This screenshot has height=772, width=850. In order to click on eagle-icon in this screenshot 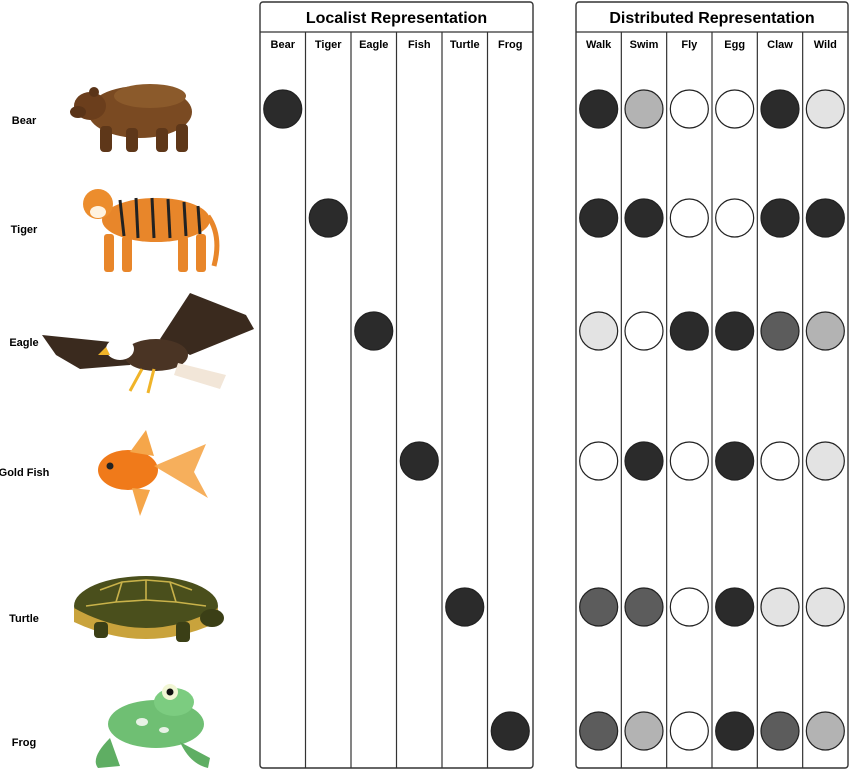, I will do `click(148, 343)`.